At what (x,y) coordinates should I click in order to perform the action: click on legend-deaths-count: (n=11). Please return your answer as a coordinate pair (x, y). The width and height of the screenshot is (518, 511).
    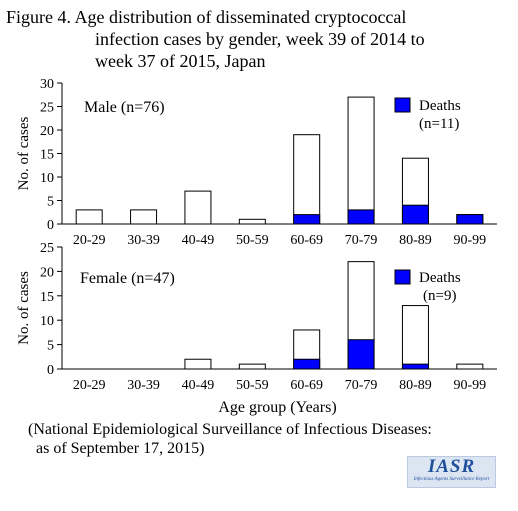
    Looking at the image, I should click on (439, 124).